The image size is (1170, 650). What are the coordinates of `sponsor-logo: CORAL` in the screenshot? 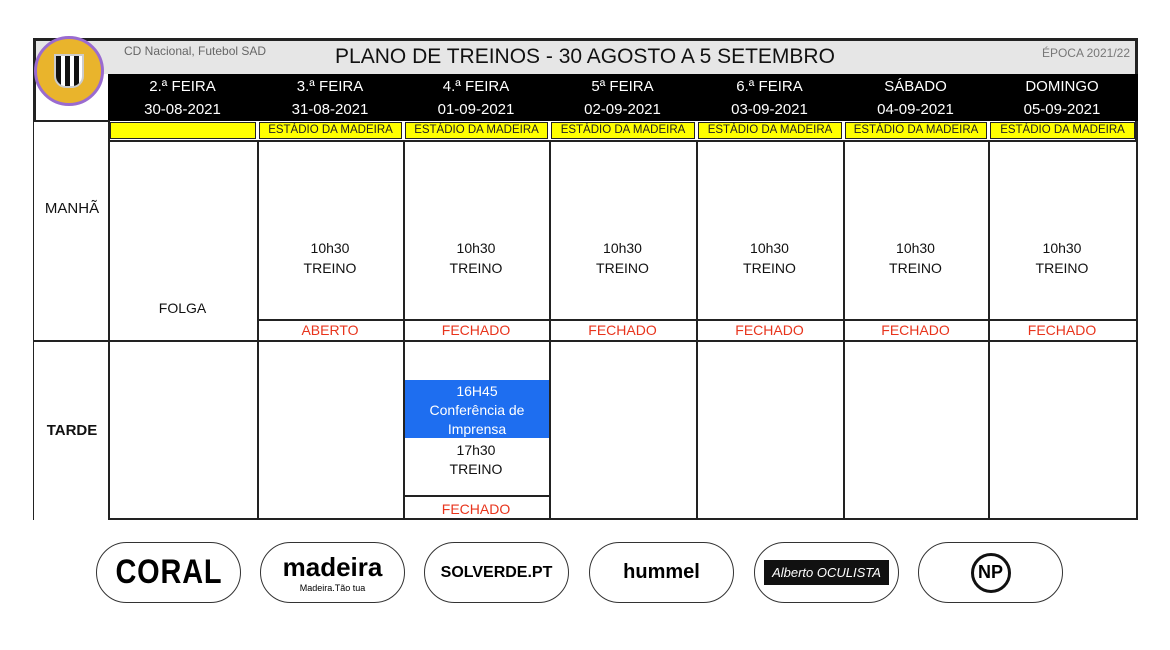 It's located at (168, 572).